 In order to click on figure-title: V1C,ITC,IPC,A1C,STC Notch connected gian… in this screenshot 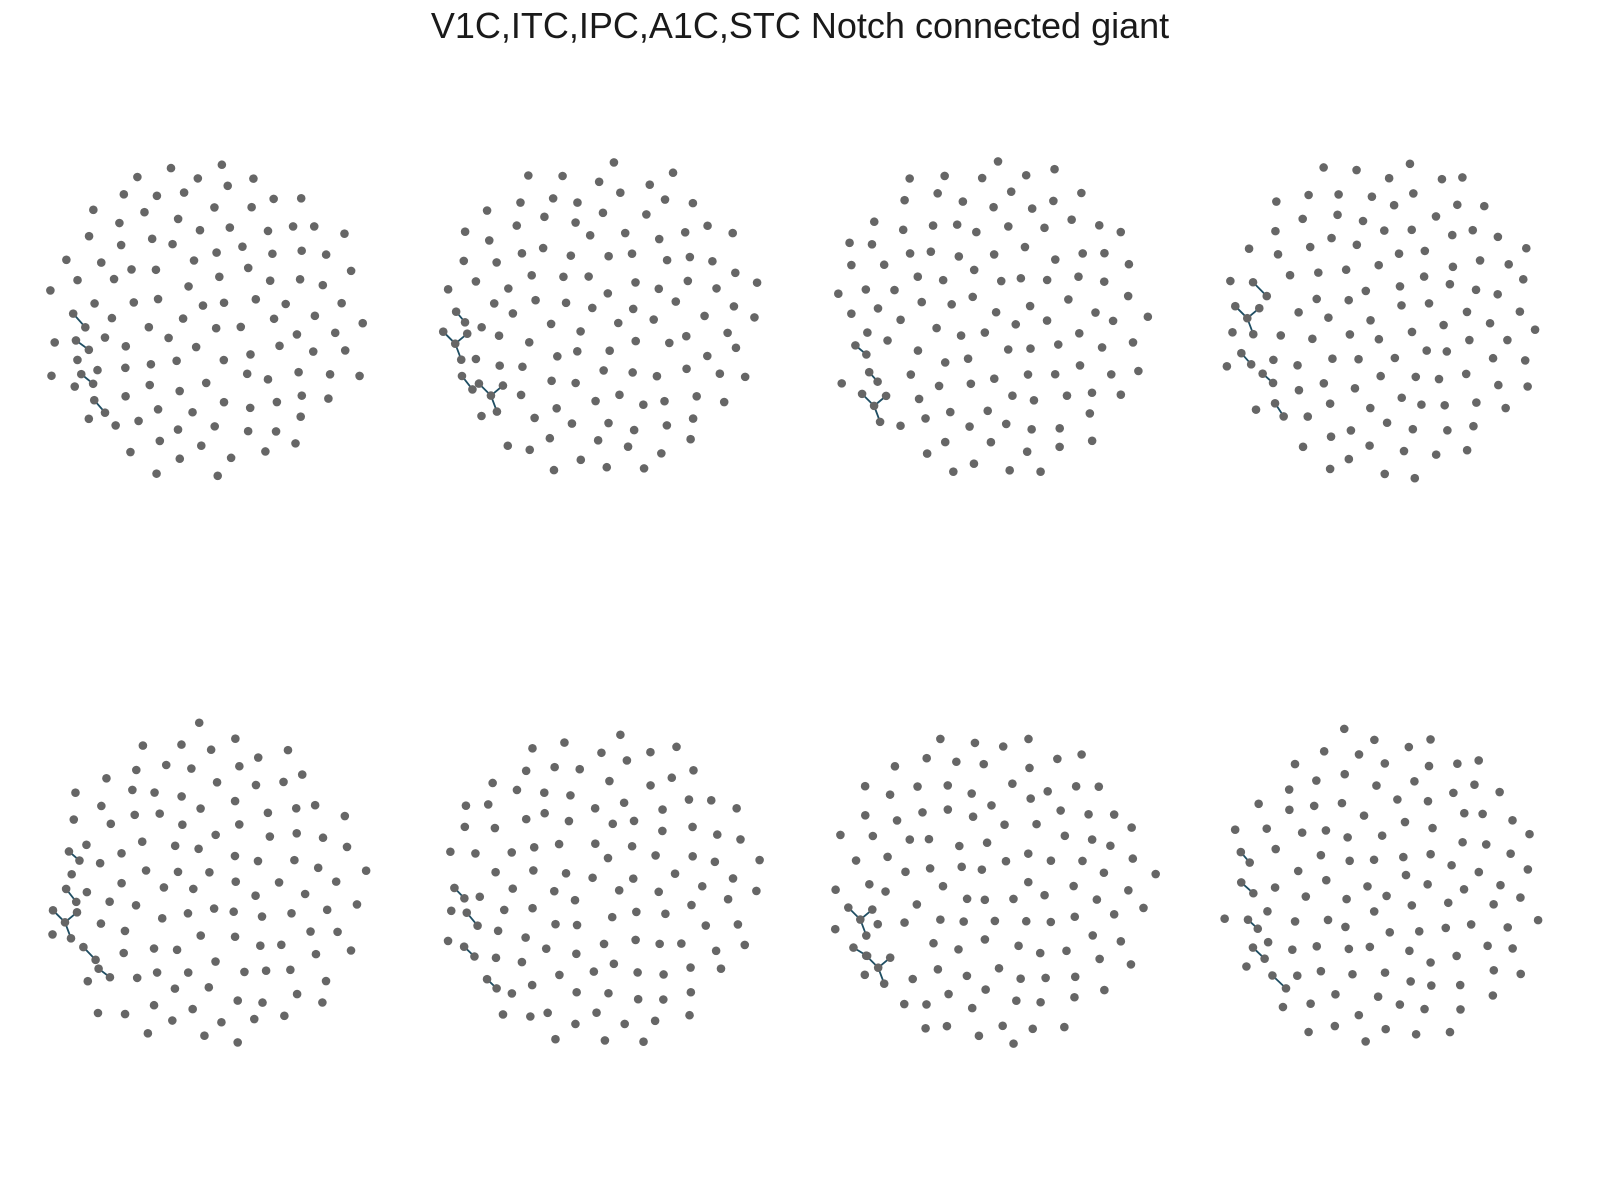, I will do `click(800, 25)`.